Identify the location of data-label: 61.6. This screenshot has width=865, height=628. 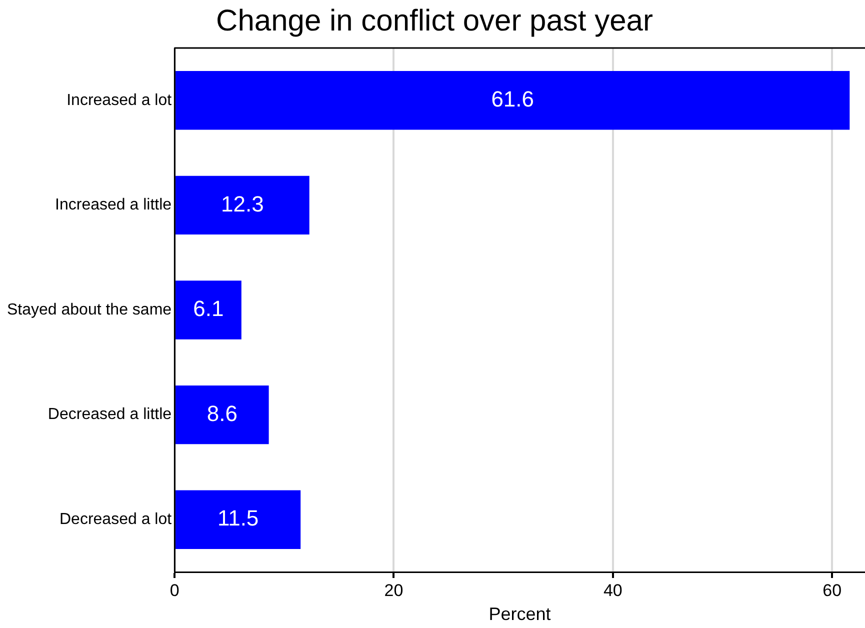
(512, 99).